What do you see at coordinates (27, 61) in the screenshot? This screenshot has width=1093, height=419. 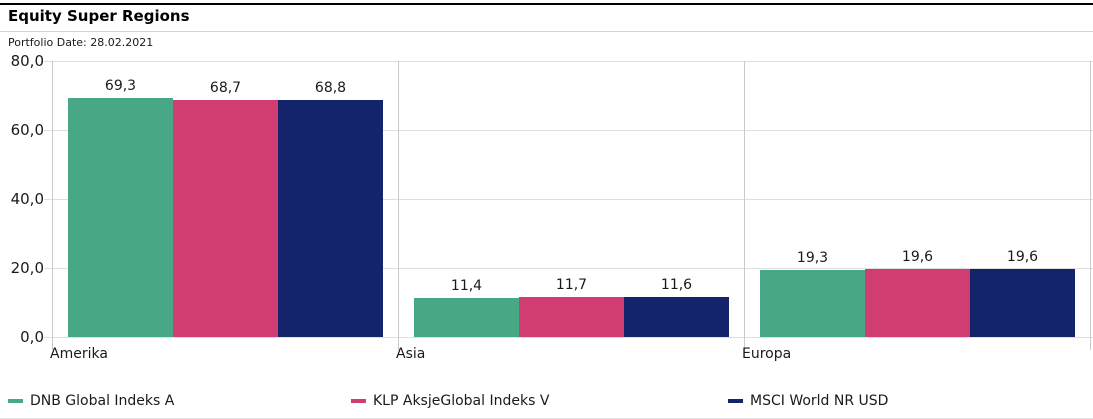 I see `y-axis-tick-label: 80,0` at bounding box center [27, 61].